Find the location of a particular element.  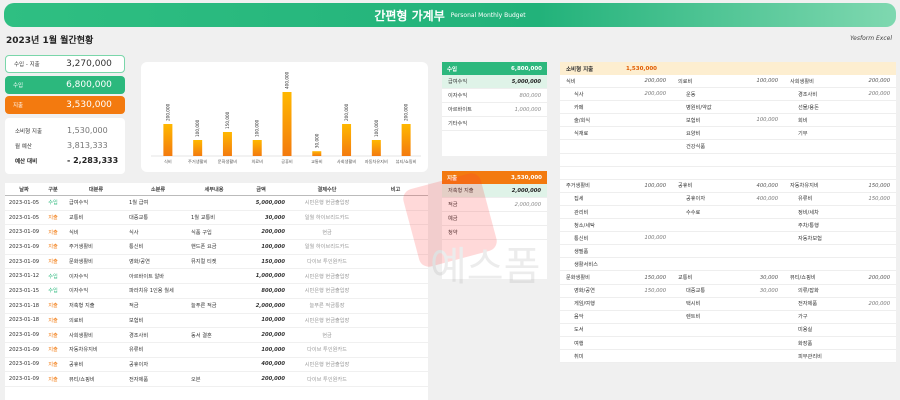

category-sub-row: 통신비 100,000 is located at coordinates (616, 239).